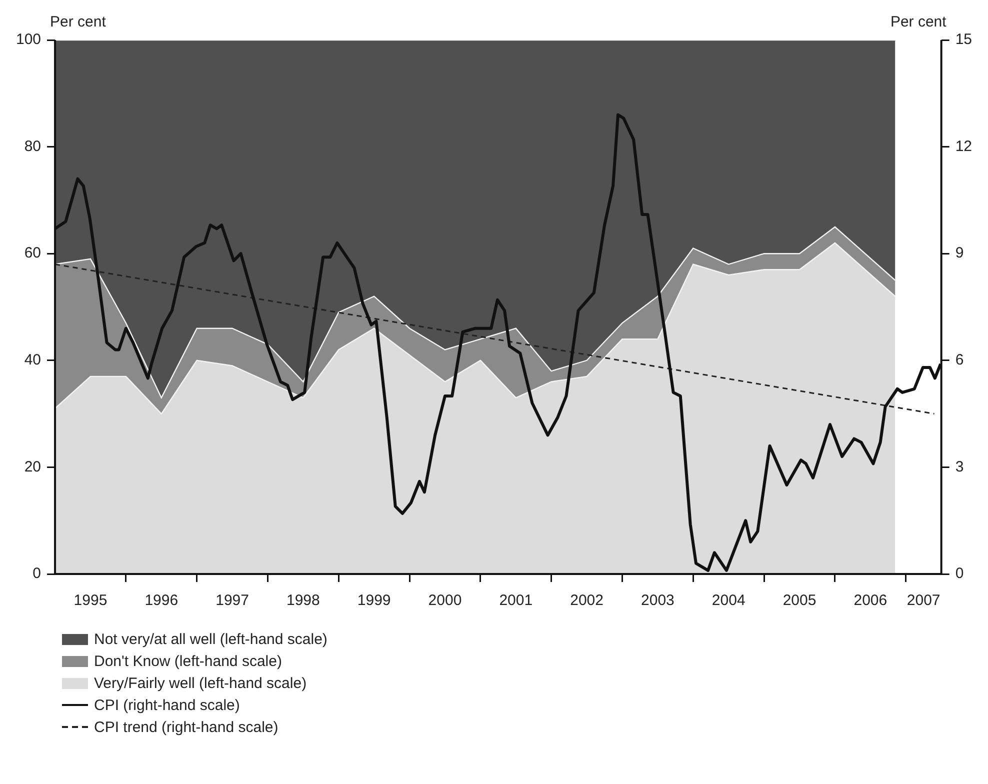  I want to click on legend-label: Very/Fairly well (left-hand scale), so click(200, 683).